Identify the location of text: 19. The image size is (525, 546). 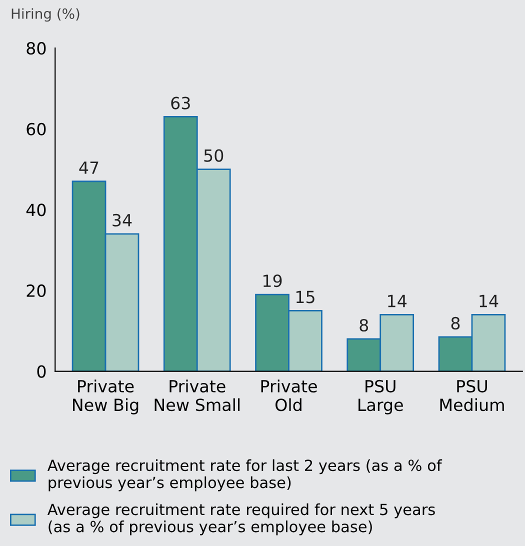
(272, 281).